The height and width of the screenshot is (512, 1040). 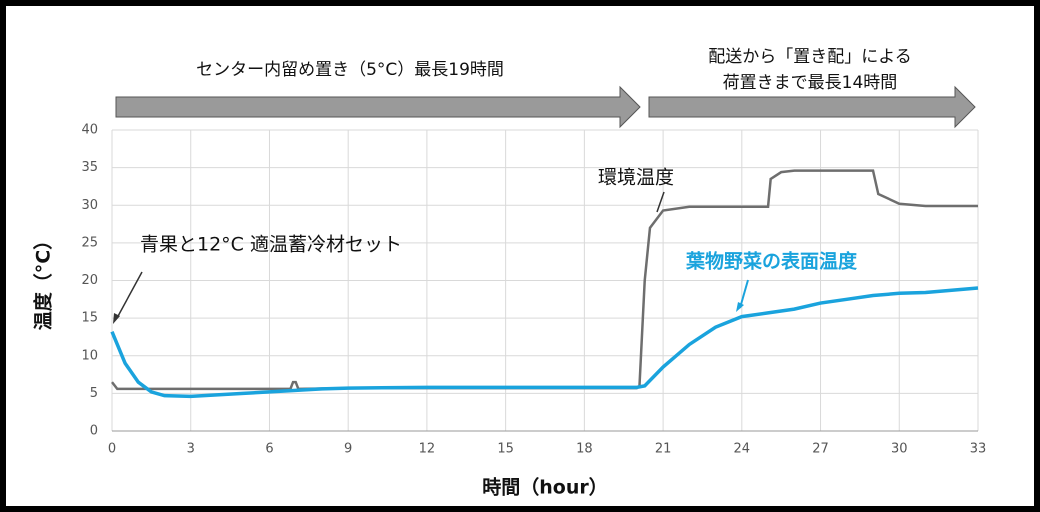 What do you see at coordinates (89, 167) in the screenshot?
I see `y-tick-label: 35` at bounding box center [89, 167].